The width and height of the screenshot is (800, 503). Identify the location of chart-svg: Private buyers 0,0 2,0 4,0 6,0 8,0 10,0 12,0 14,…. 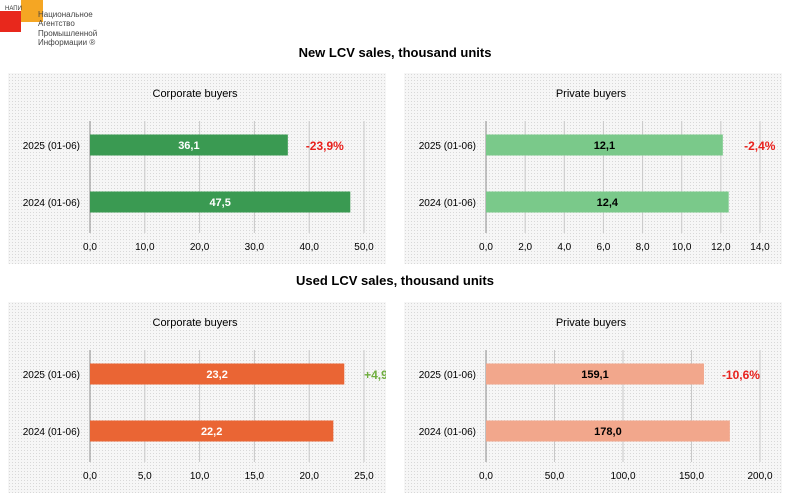
(597, 170).